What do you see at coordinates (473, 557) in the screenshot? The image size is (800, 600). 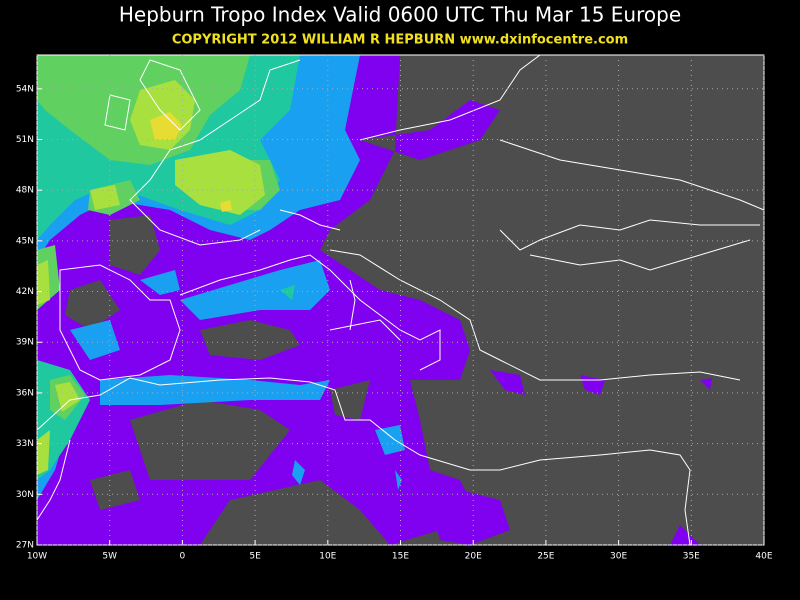 I see `x-tick-label: 20E` at bounding box center [473, 557].